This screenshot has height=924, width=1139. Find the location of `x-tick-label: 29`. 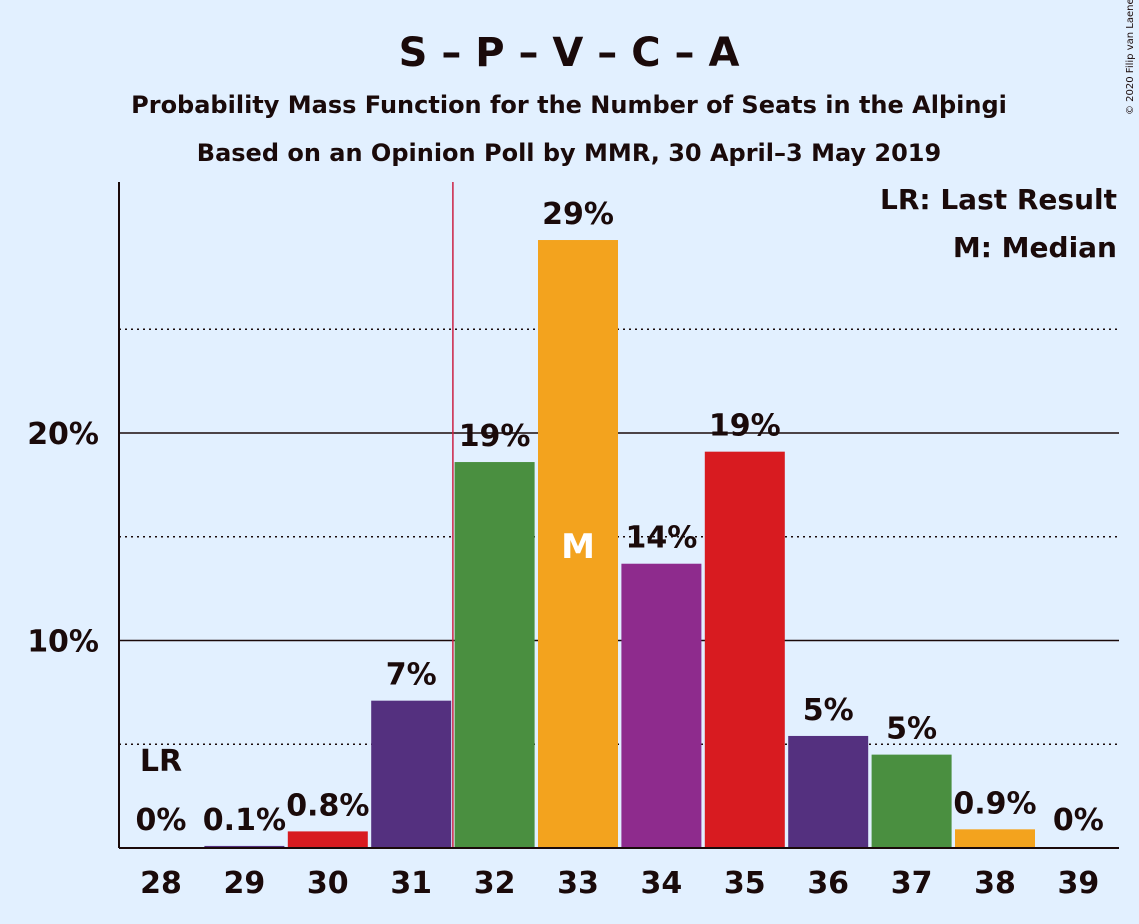

x-tick-label: 29 is located at coordinates (245, 883).